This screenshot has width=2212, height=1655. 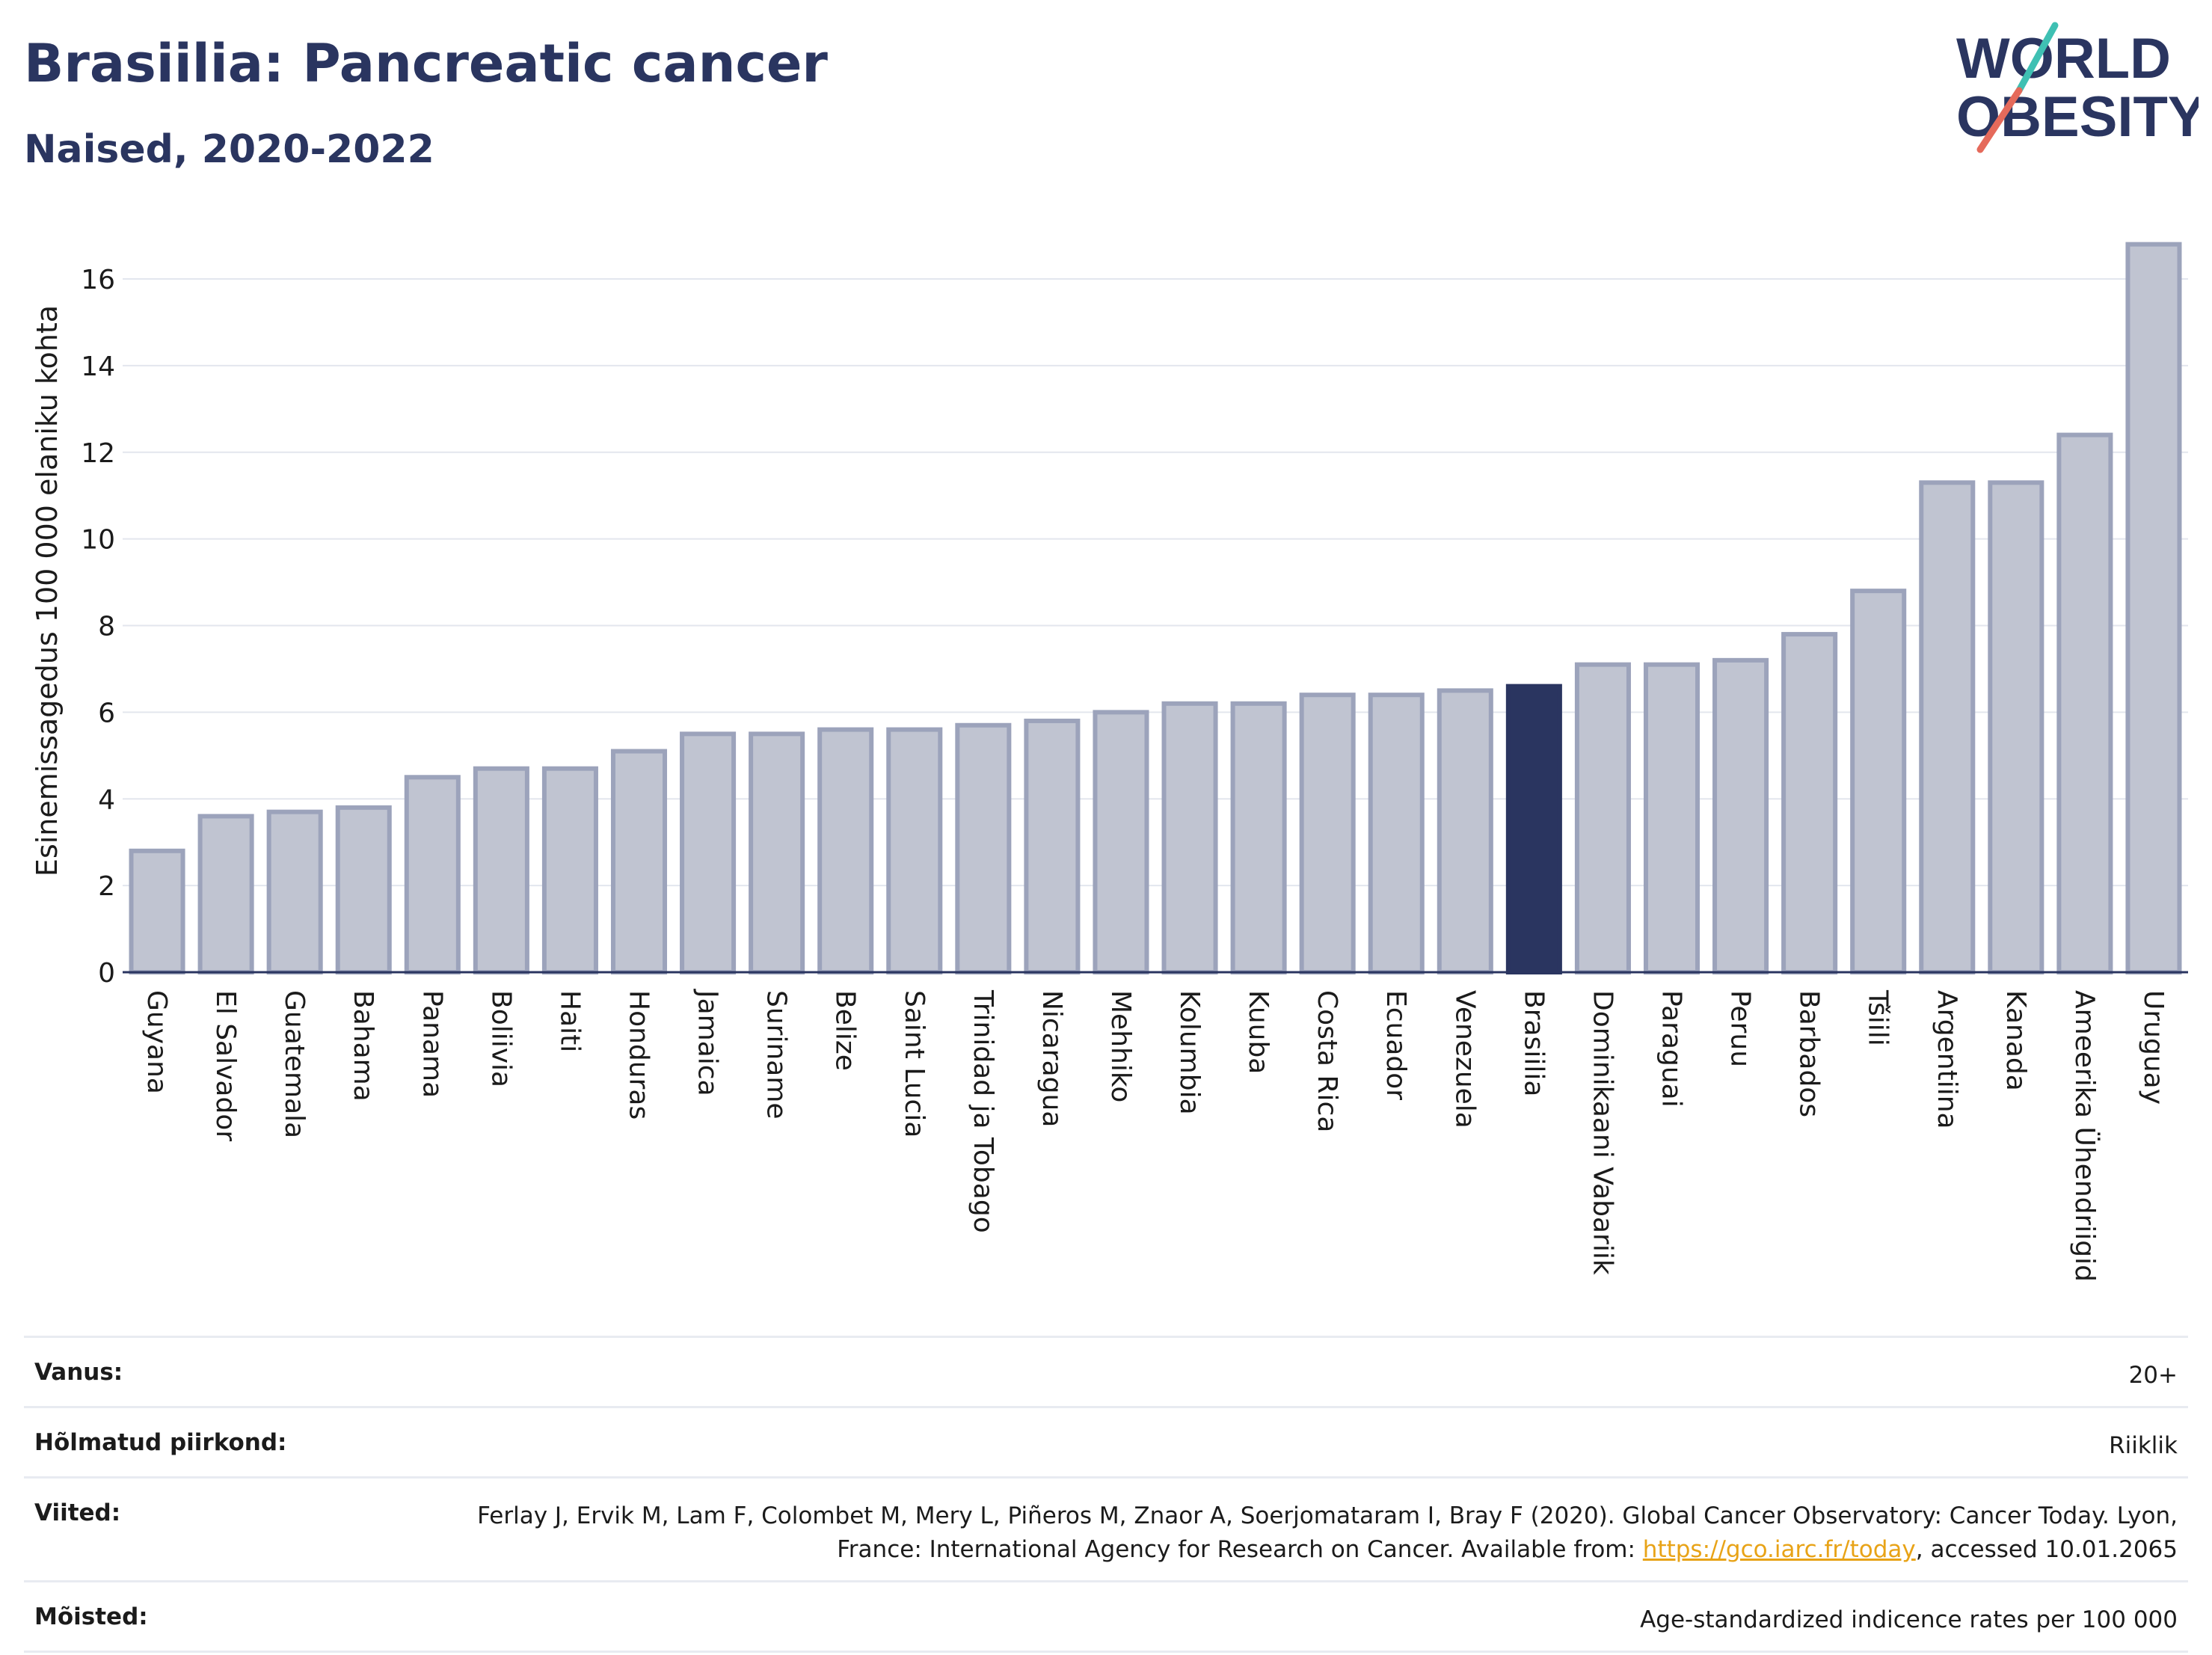 I want to click on bar-guatemala, so click(x=294, y=891).